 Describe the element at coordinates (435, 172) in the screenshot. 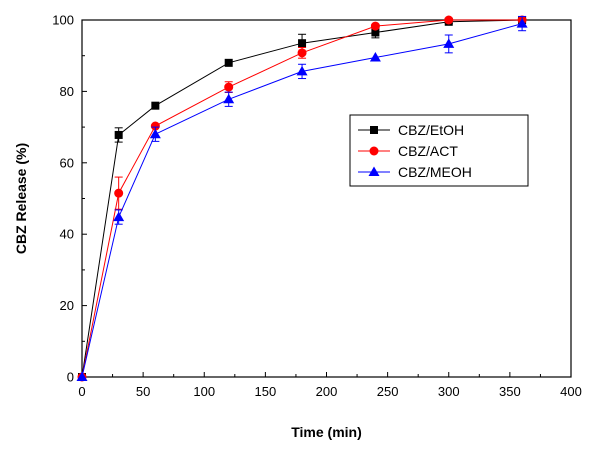

I see `legend-label: CBZ/MEOH` at that location.